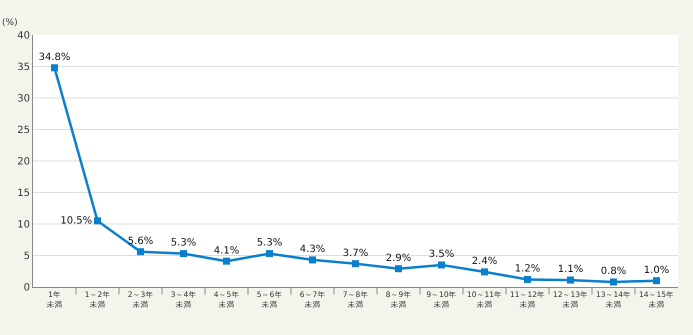 The height and width of the screenshot is (335, 693). Describe the element at coordinates (54, 57) in the screenshot. I see `data-label: 34.8%` at that location.